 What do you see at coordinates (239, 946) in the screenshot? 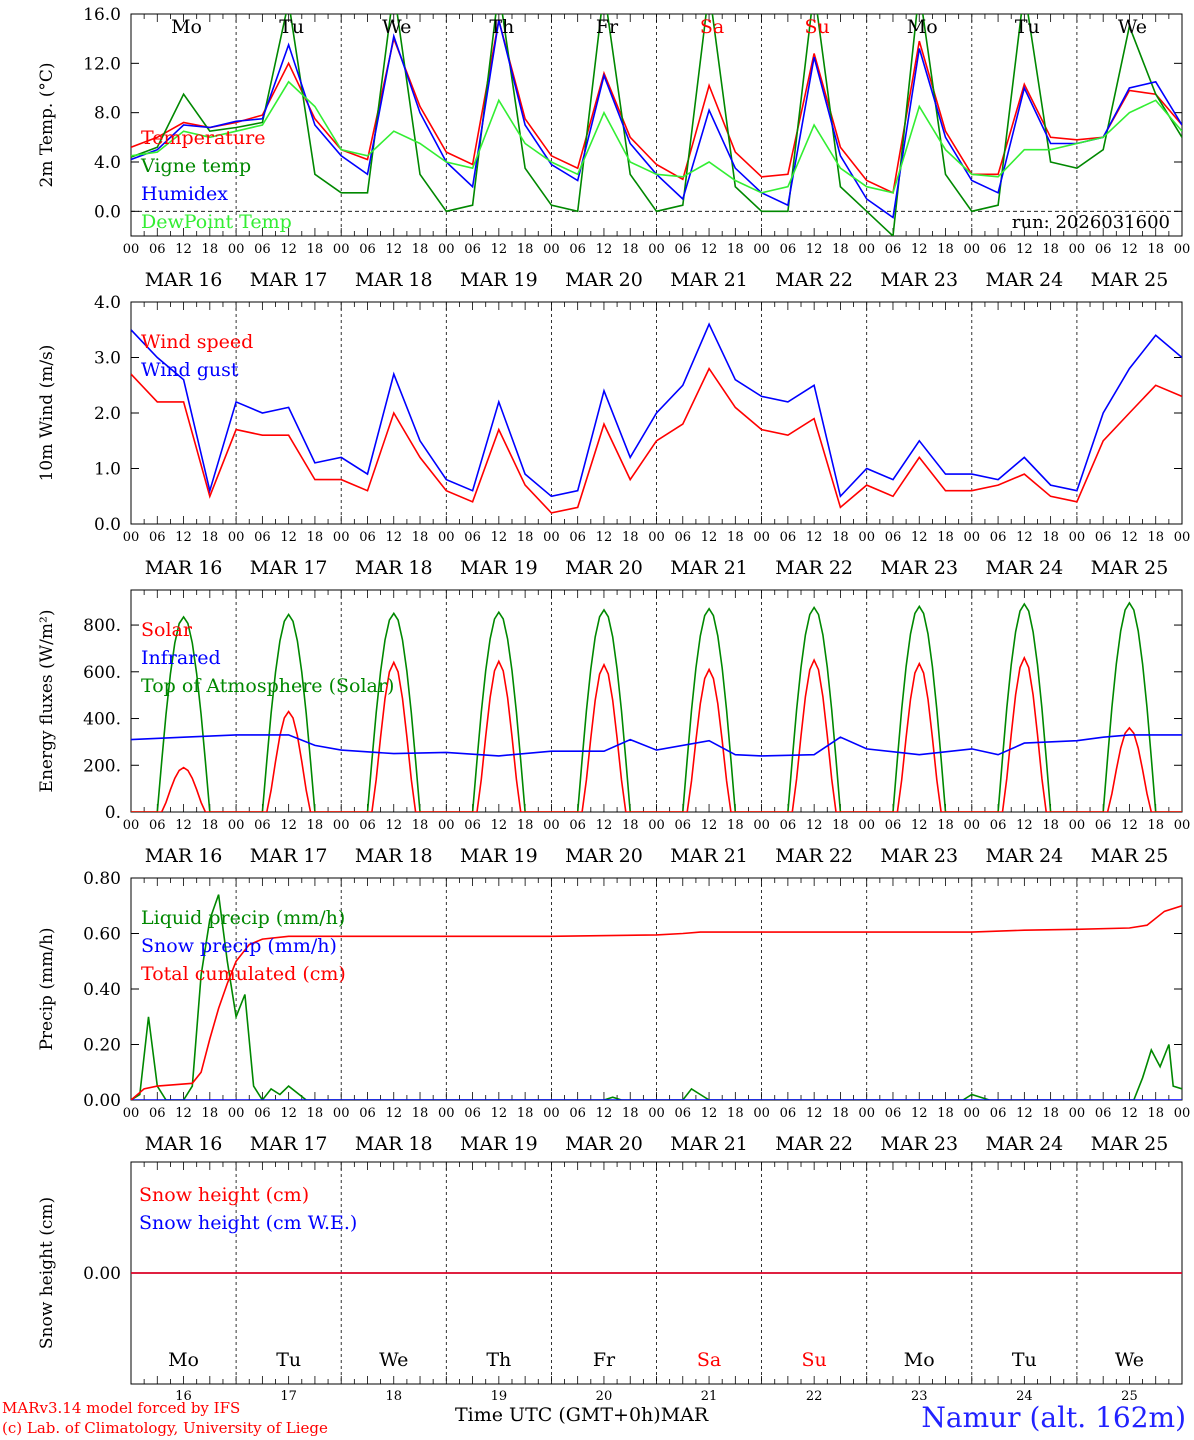
I see `legend-snow-precip-mm-h: Snow precip (mm/h)` at bounding box center [239, 946].